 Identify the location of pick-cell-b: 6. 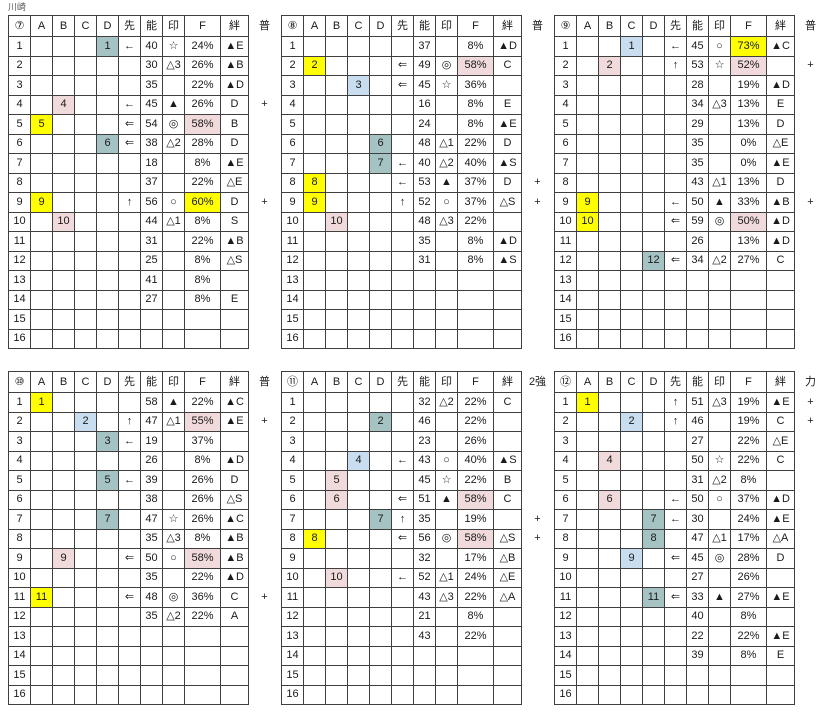
(336, 499).